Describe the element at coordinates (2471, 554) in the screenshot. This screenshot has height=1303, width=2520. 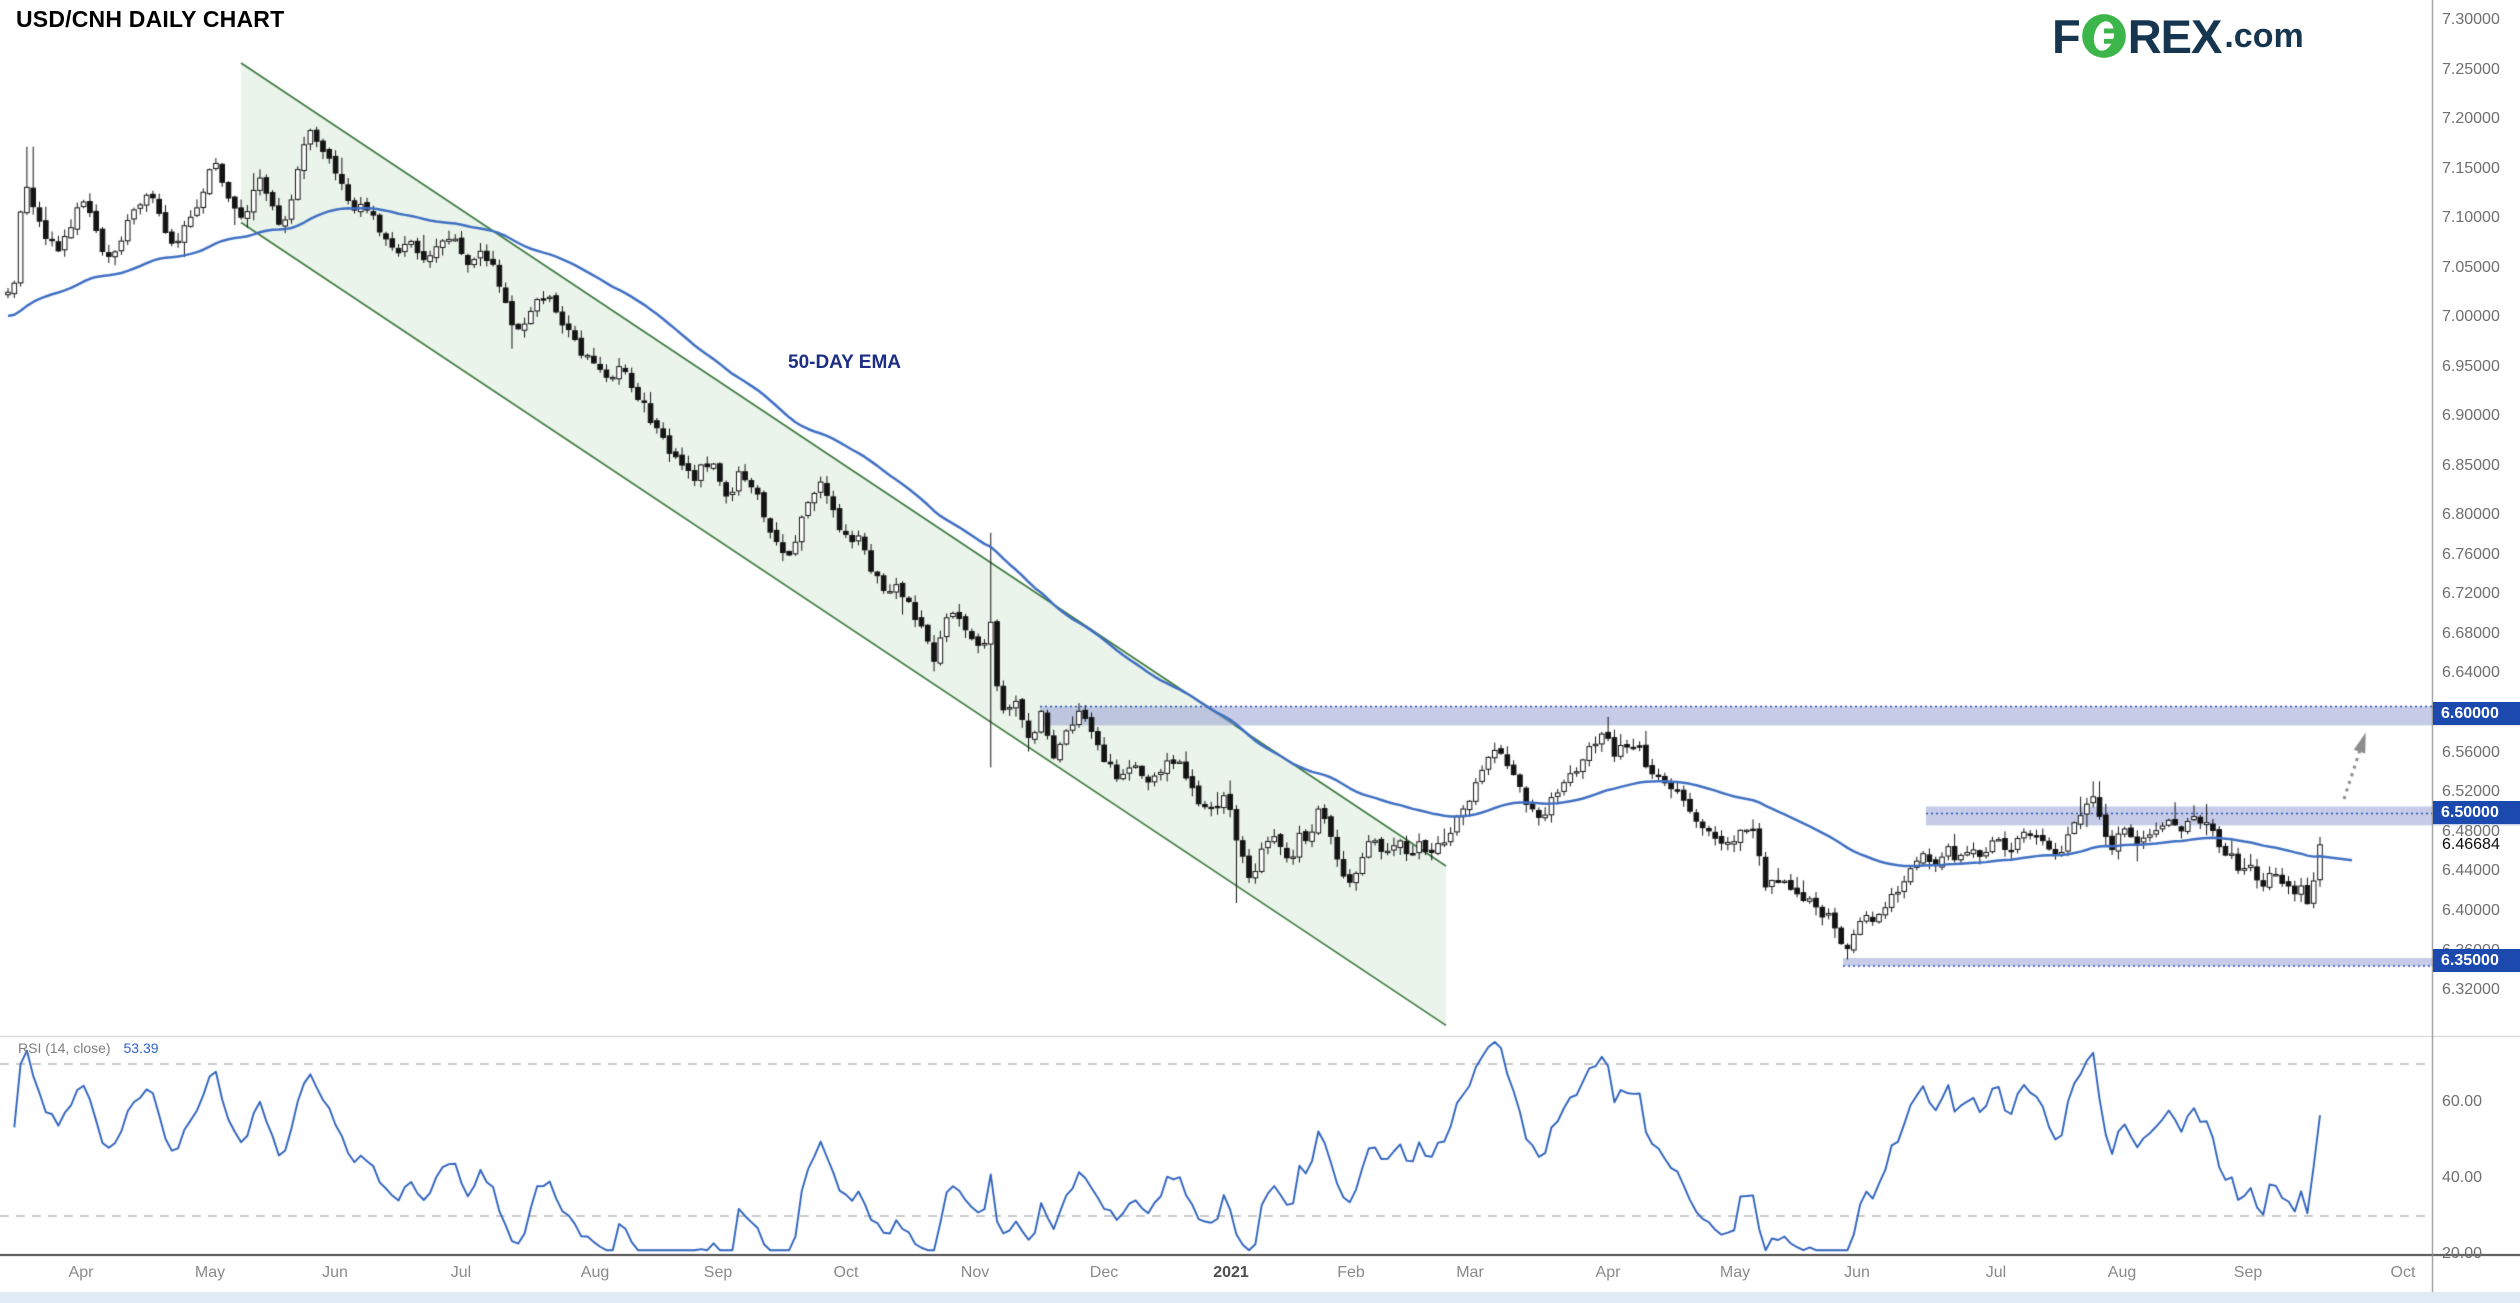
I see `price-tick-label: 6.76000` at that location.